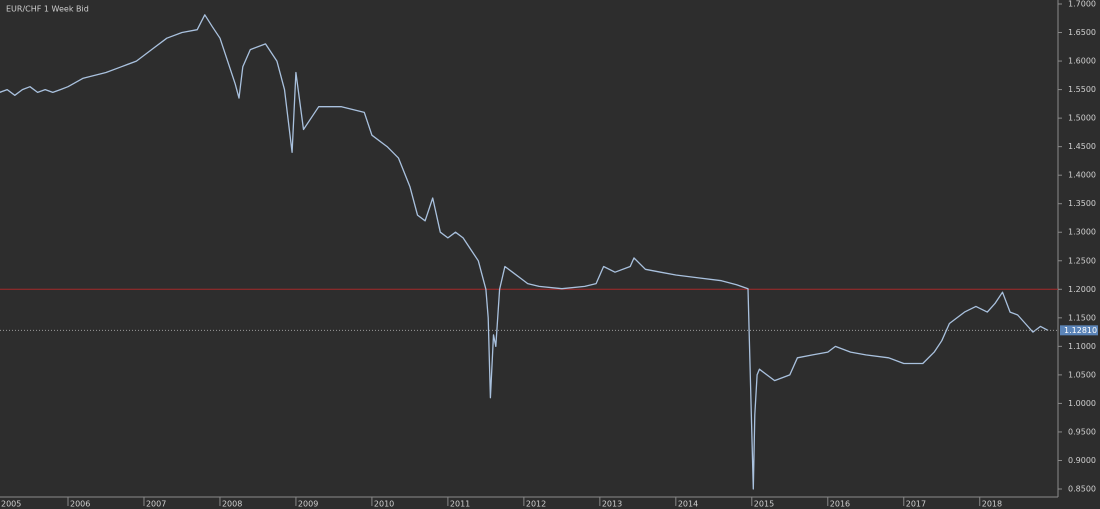 Image resolution: width=1100 pixels, height=509 pixels. I want to click on y-tick-label: 1.2500, so click(1082, 260).